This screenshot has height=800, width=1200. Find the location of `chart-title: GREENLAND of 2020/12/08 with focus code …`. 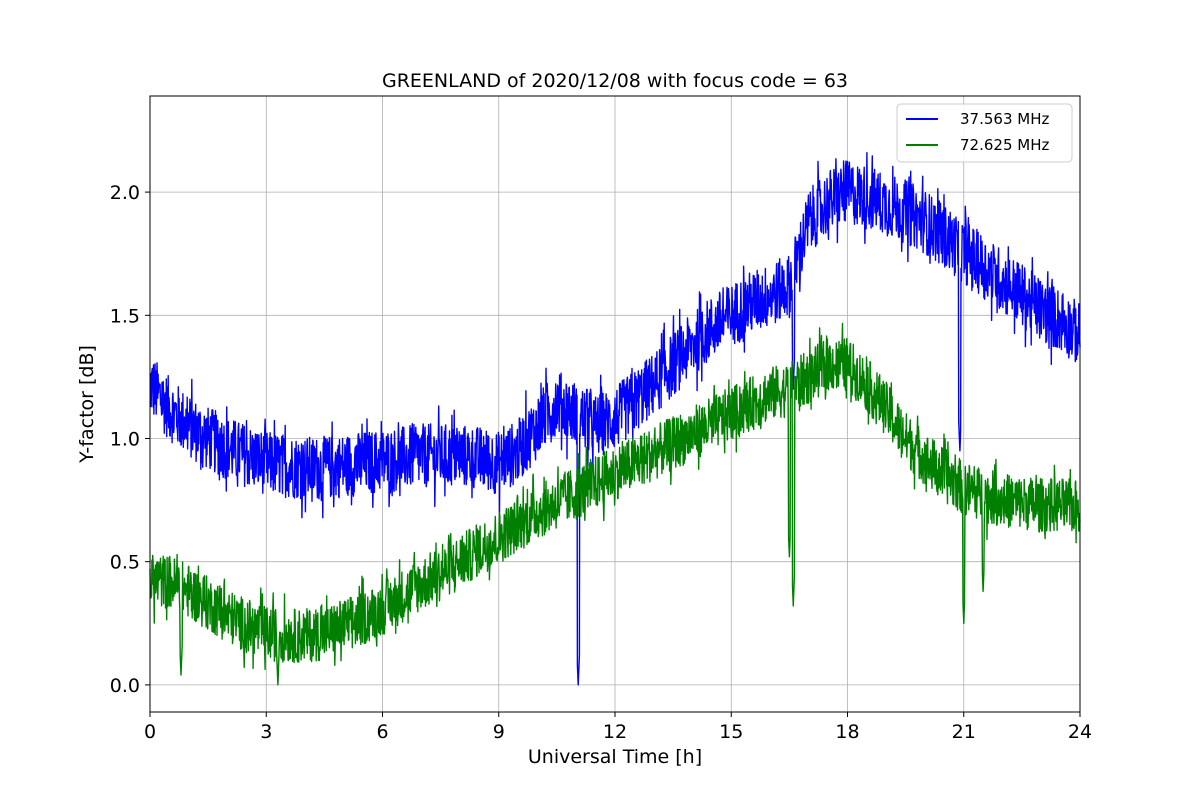

chart-title: GREENLAND of 2020/12/08 with focus code … is located at coordinates (615, 81).